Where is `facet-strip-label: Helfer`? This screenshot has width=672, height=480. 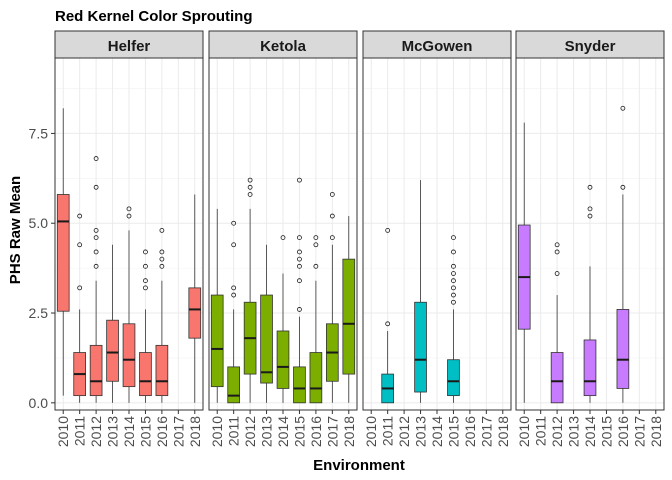
facet-strip-label: Helfer is located at coordinates (129, 46).